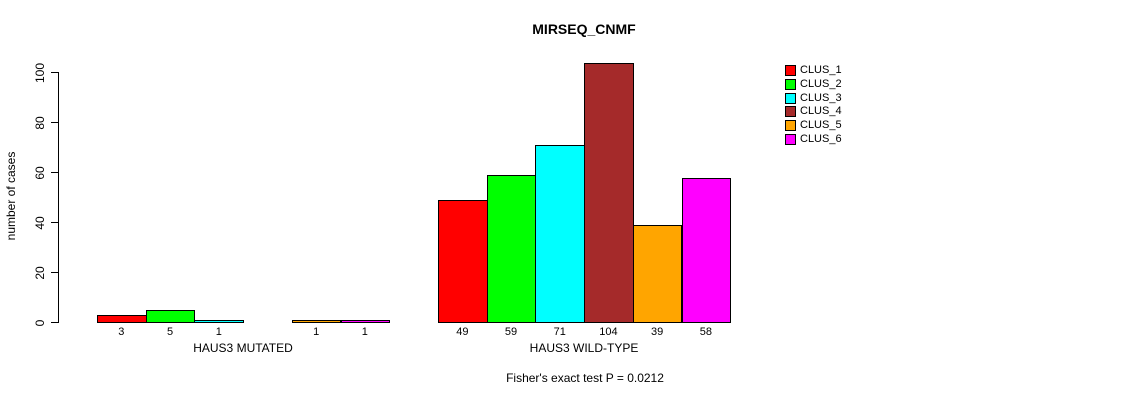 The width and height of the screenshot is (1140, 400). I want to click on legend-item-clus_2: CLUS_2, so click(813, 85).